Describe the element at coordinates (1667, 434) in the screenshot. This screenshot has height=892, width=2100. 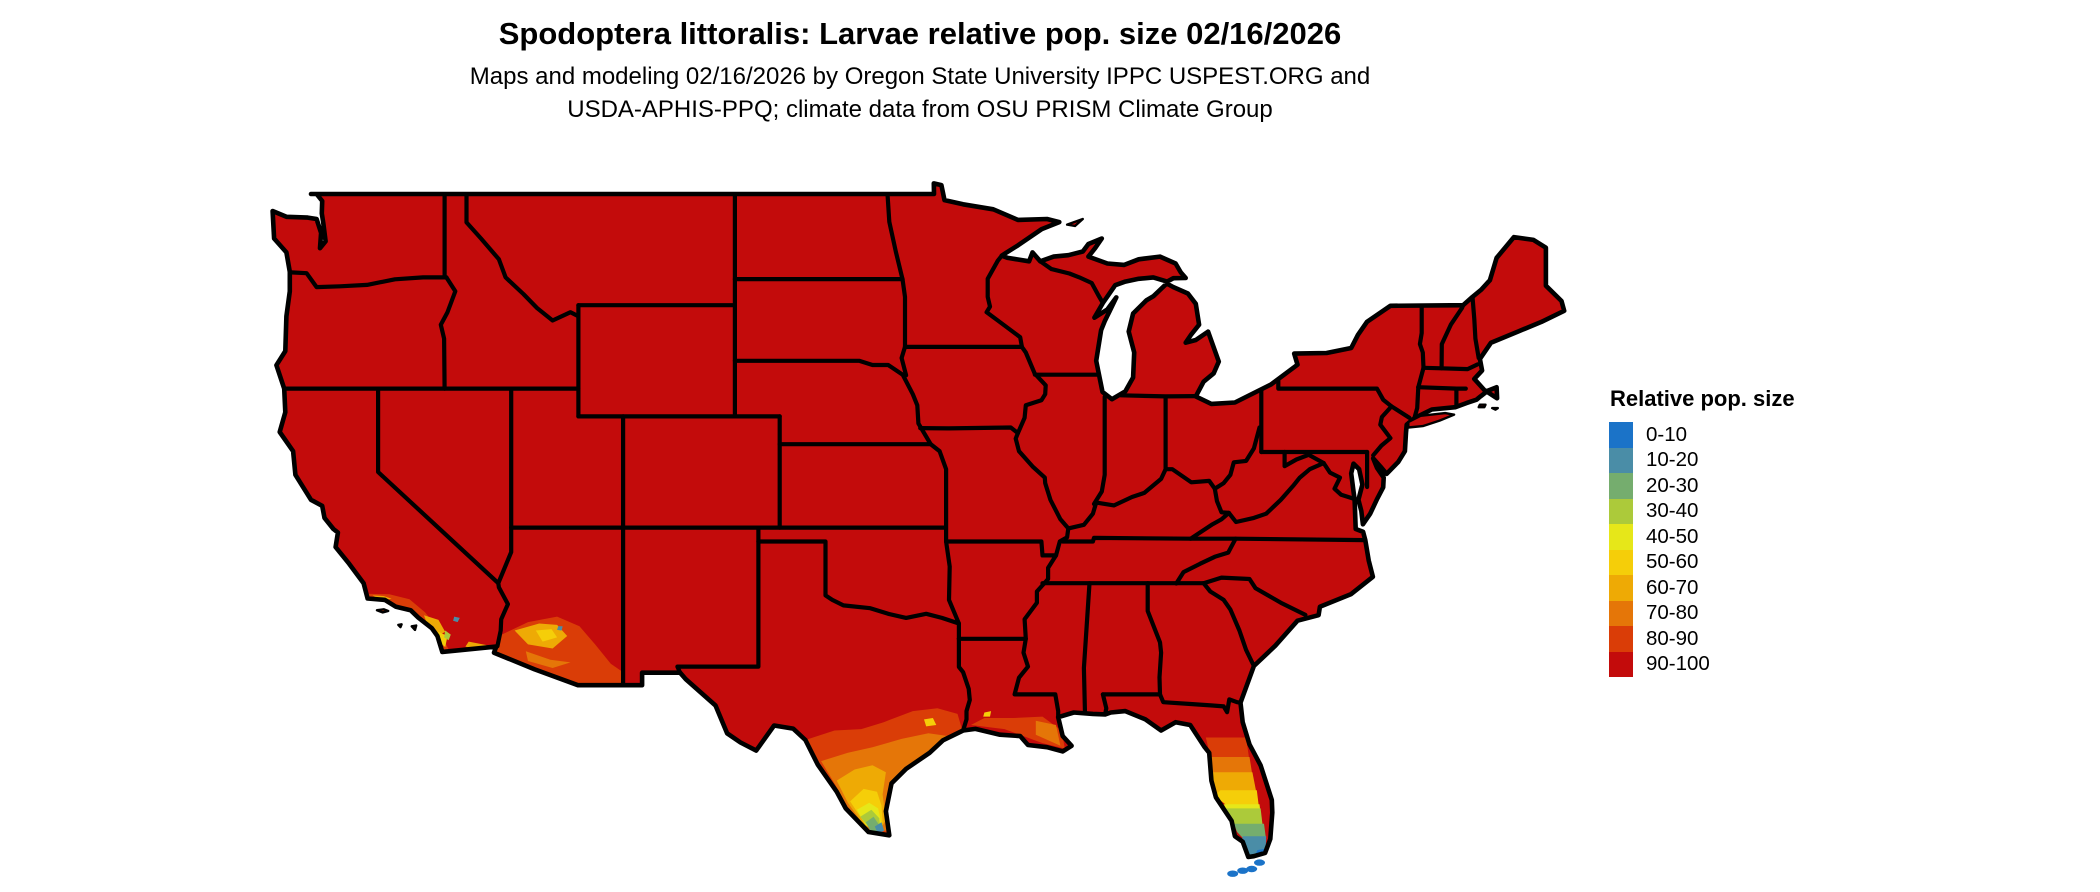
I see `legend-item-label: 0-10` at that location.